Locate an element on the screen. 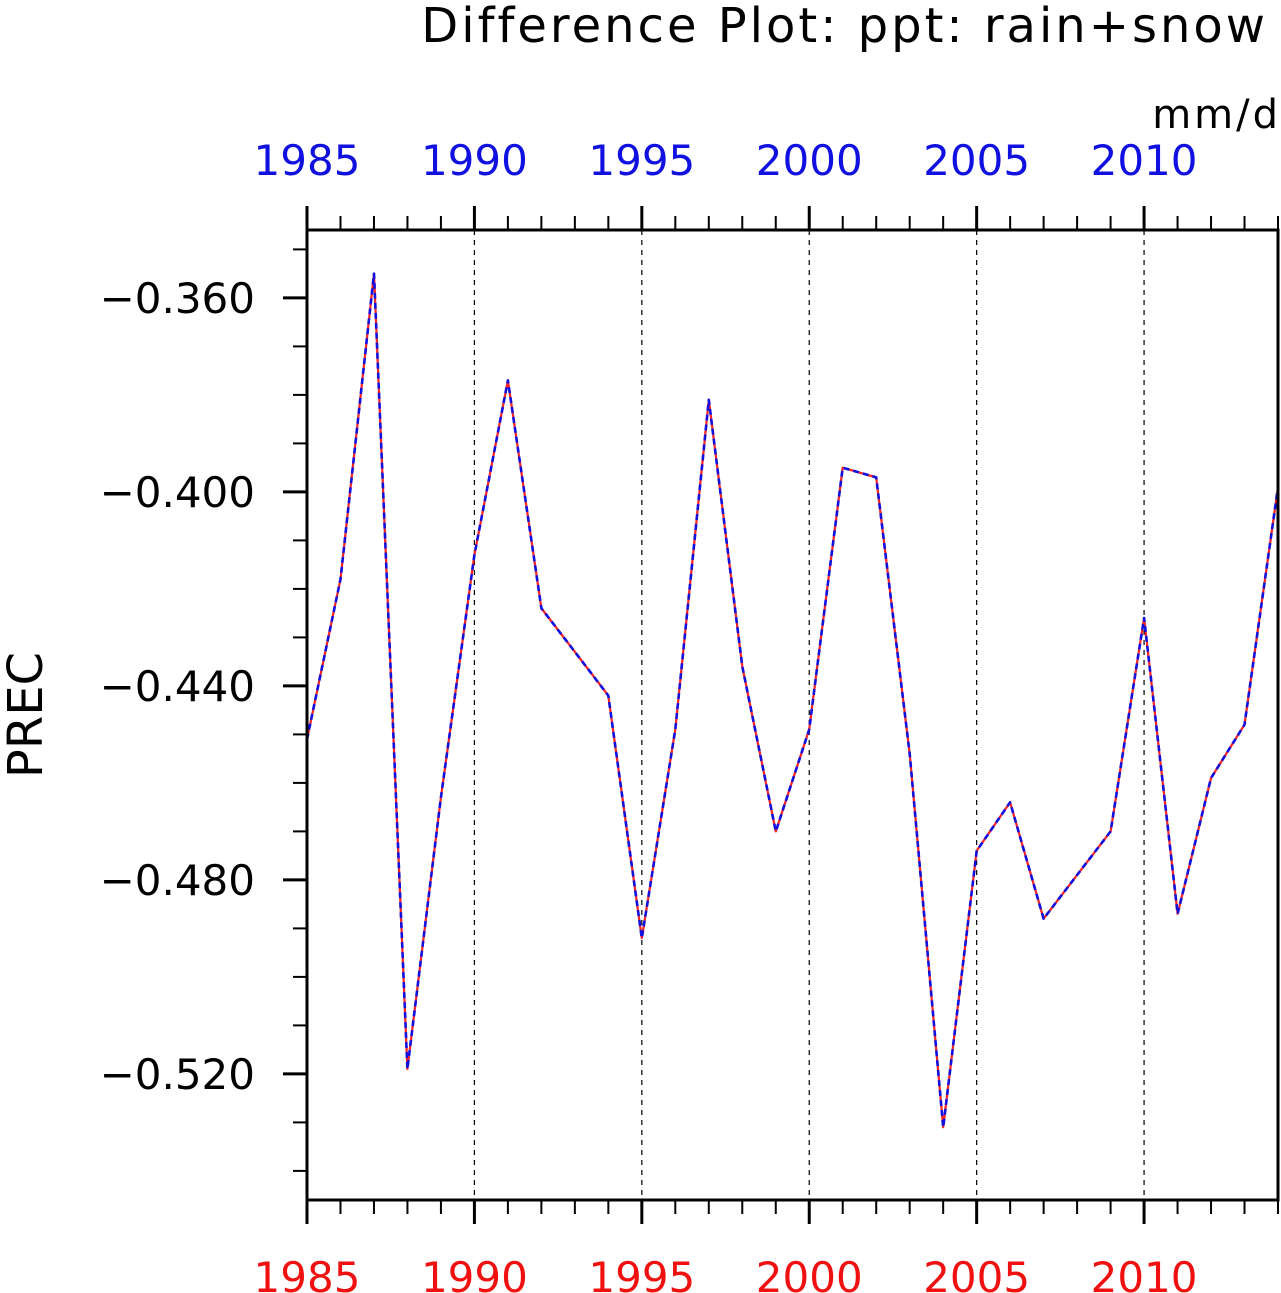 The height and width of the screenshot is (1293, 1281). units-label: mm/d is located at coordinates (1216, 115).